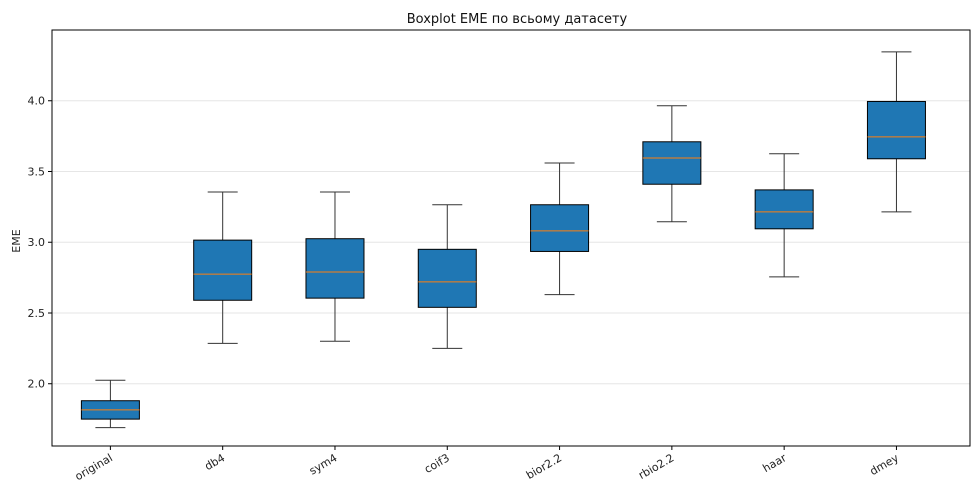 The image size is (972, 485). What do you see at coordinates (110, 404) in the screenshot?
I see `box-original` at bounding box center [110, 404].